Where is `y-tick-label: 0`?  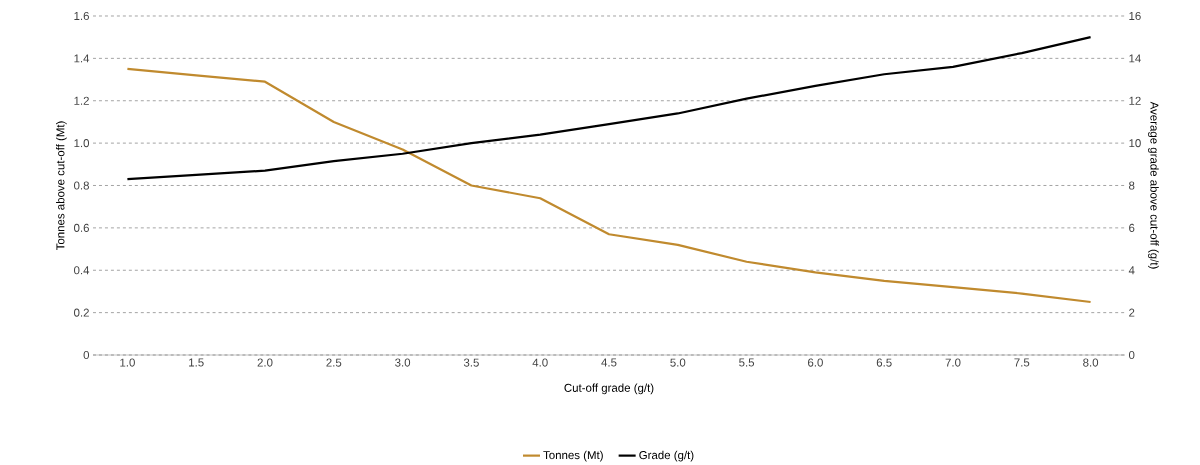 y-tick-label: 0 is located at coordinates (86, 355).